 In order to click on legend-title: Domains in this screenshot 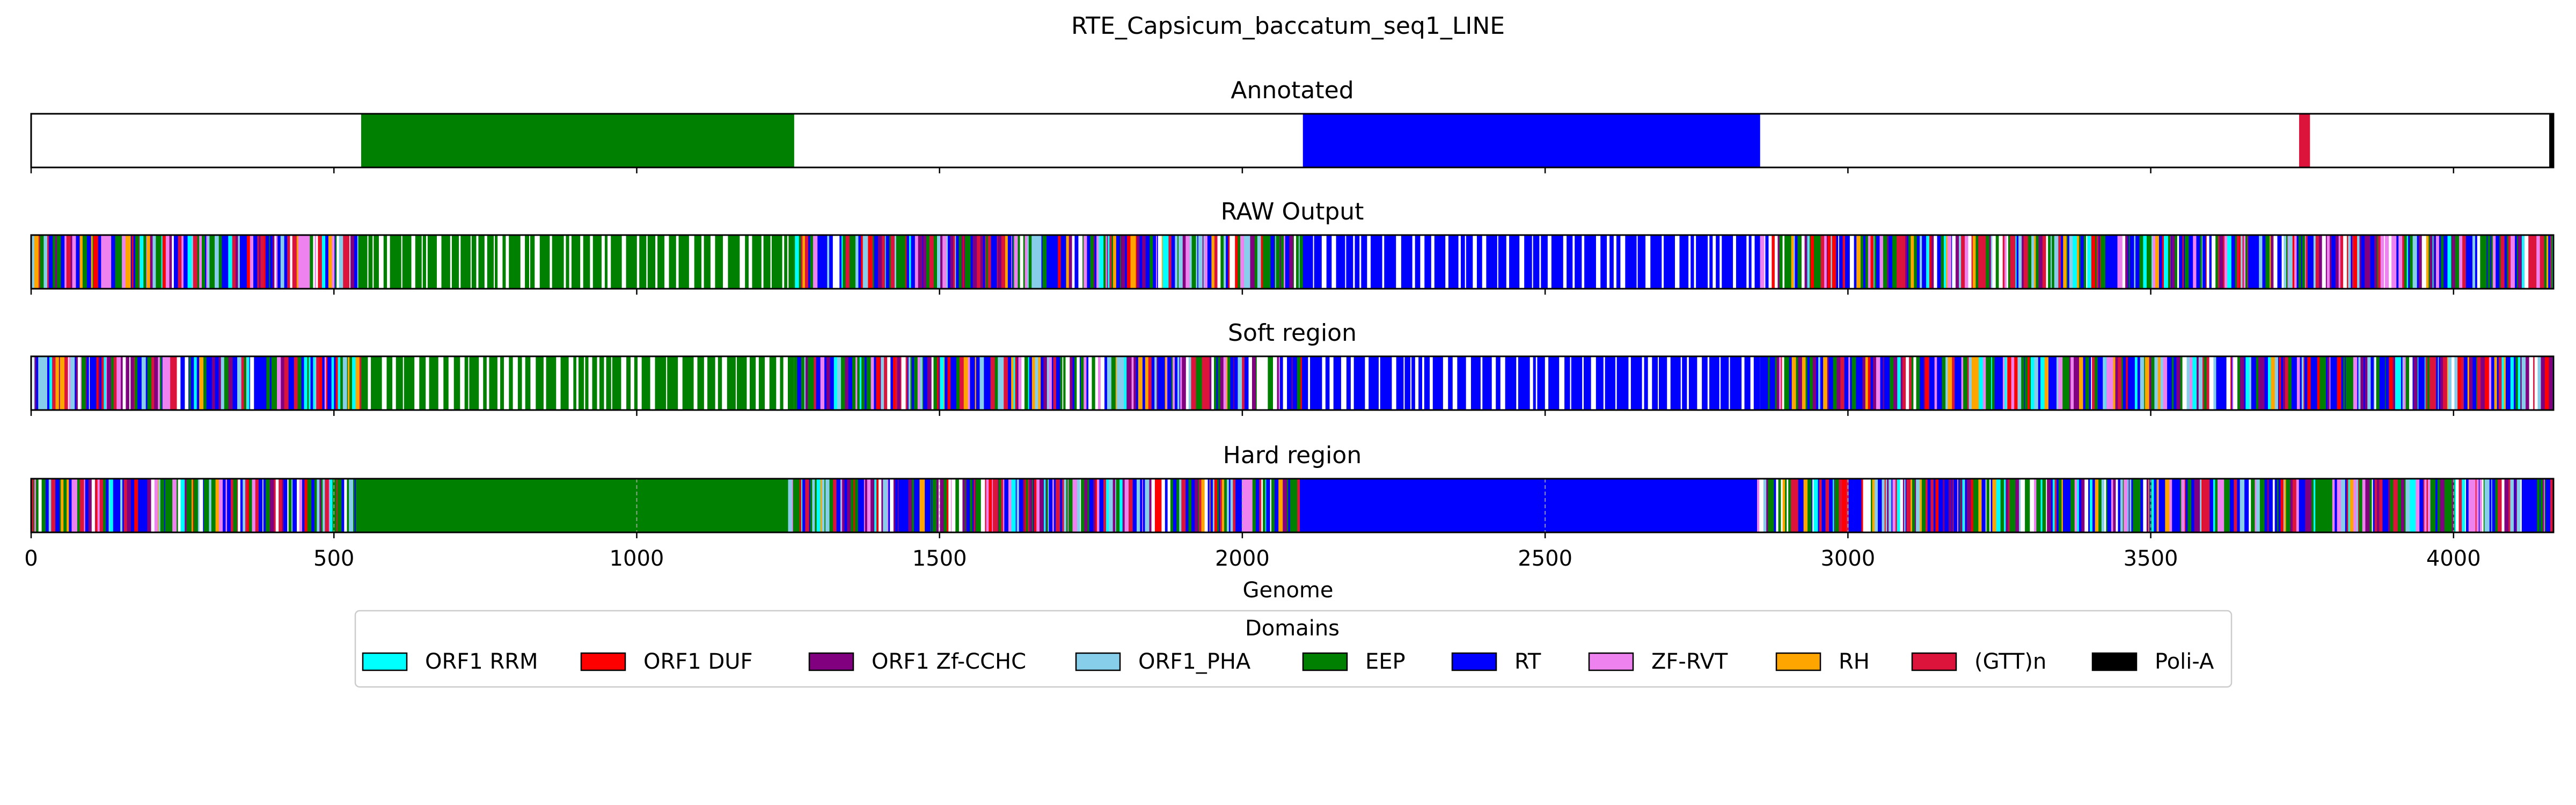, I will do `click(1292, 628)`.